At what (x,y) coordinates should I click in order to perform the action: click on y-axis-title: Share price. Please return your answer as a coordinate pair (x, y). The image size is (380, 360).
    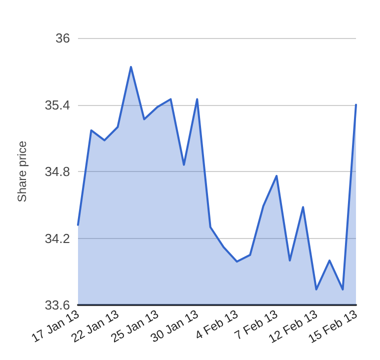
    Looking at the image, I should click on (22, 171).